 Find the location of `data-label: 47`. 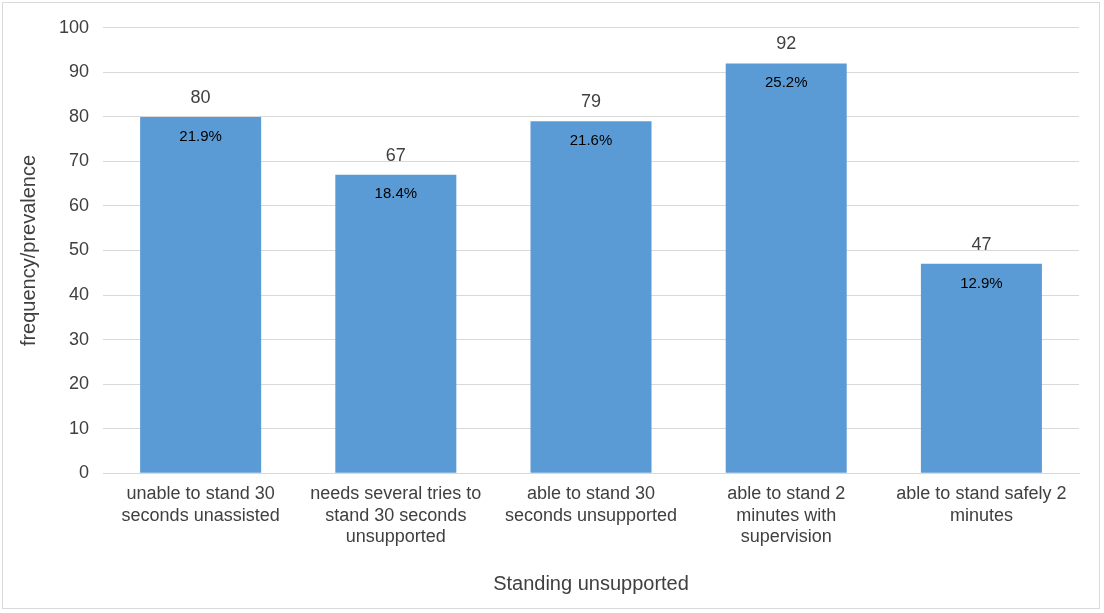

data-label: 47 is located at coordinates (981, 243).